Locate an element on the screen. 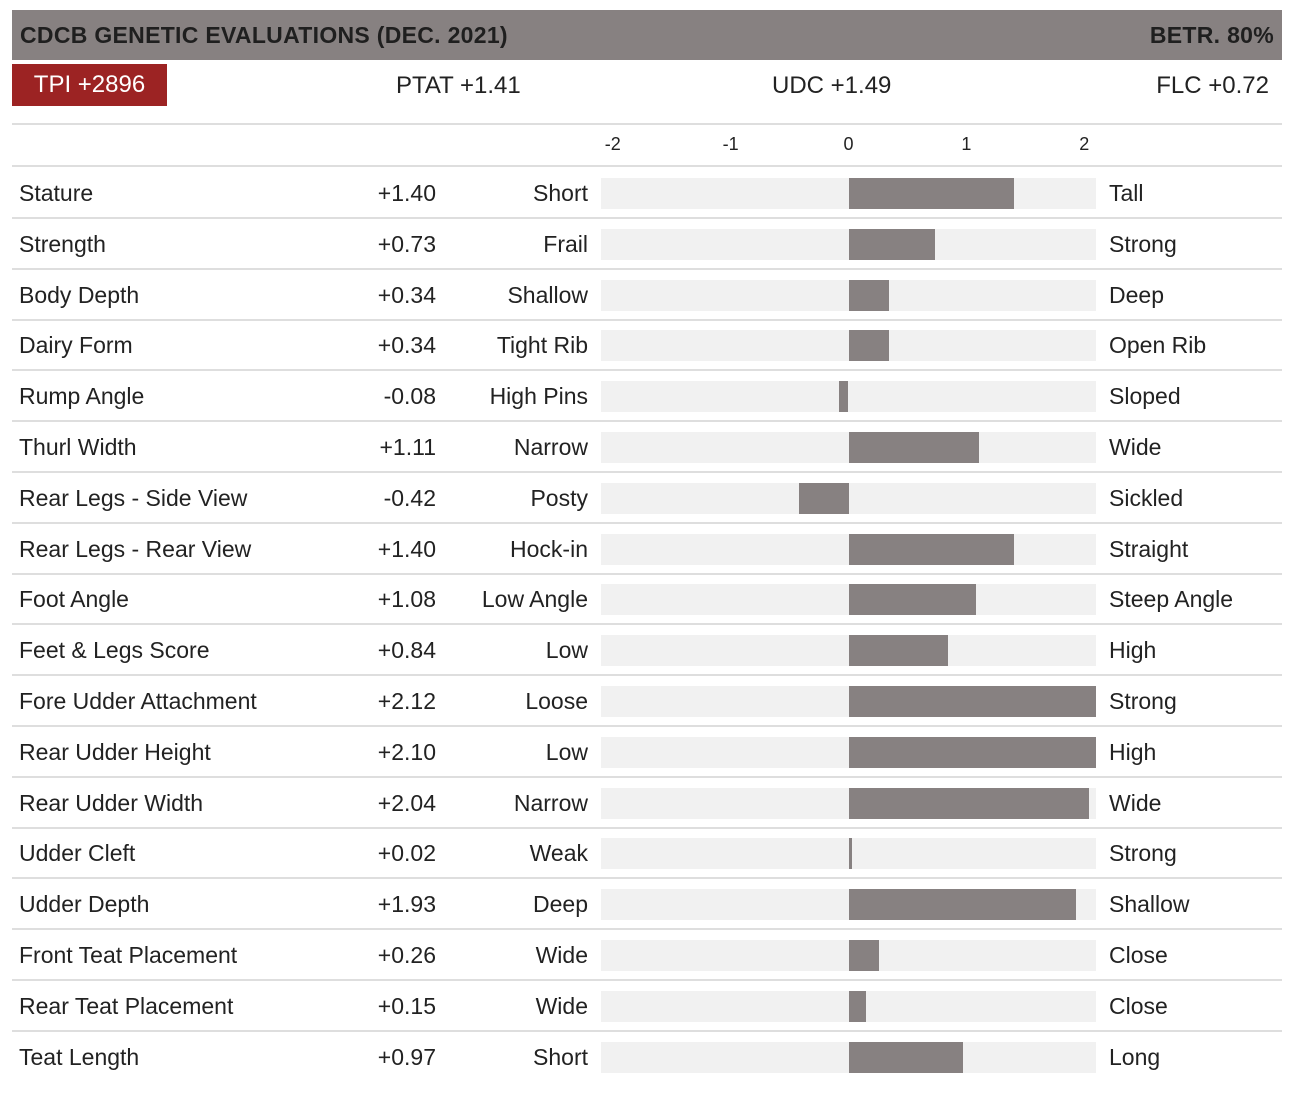 The height and width of the screenshot is (1097, 1294). reliability-label: BETR. 80% is located at coordinates (1211, 35).